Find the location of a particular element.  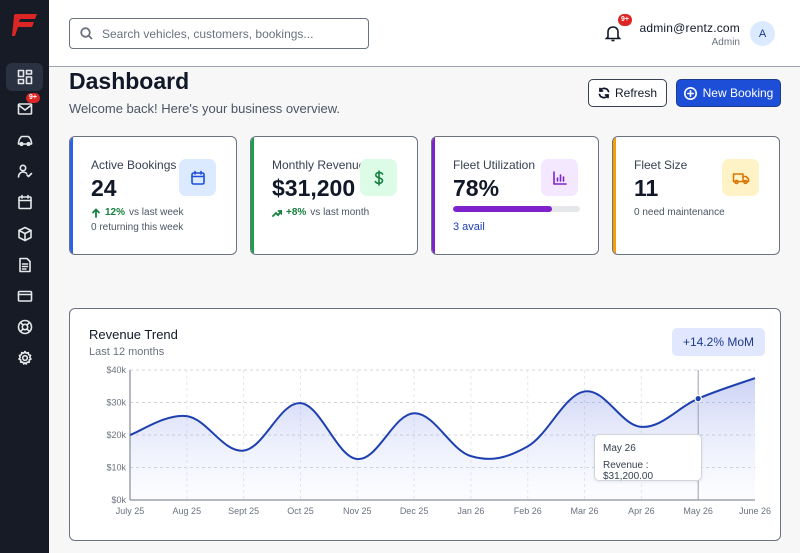

truck-icon is located at coordinates (740, 178).